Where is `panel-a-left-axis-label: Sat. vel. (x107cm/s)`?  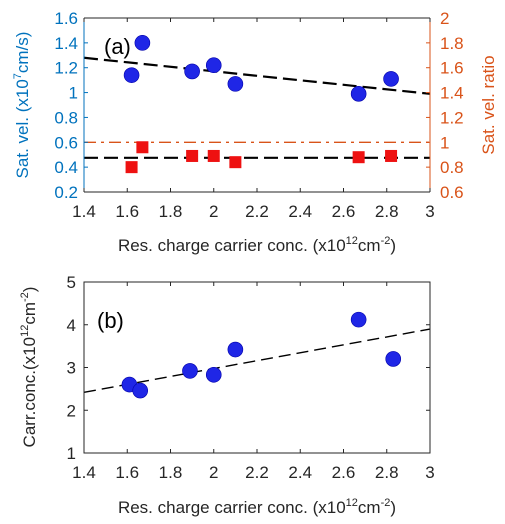
panel-a-left-axis-label: Sat. vel. (x107cm/s) is located at coordinates (22, 105).